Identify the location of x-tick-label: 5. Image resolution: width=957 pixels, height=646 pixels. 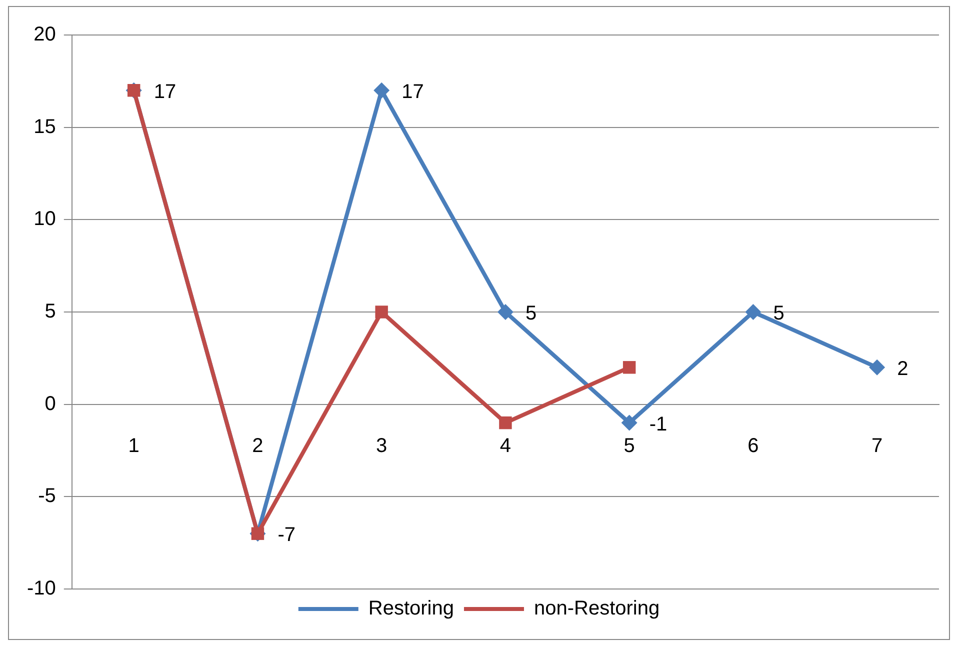
(629, 445).